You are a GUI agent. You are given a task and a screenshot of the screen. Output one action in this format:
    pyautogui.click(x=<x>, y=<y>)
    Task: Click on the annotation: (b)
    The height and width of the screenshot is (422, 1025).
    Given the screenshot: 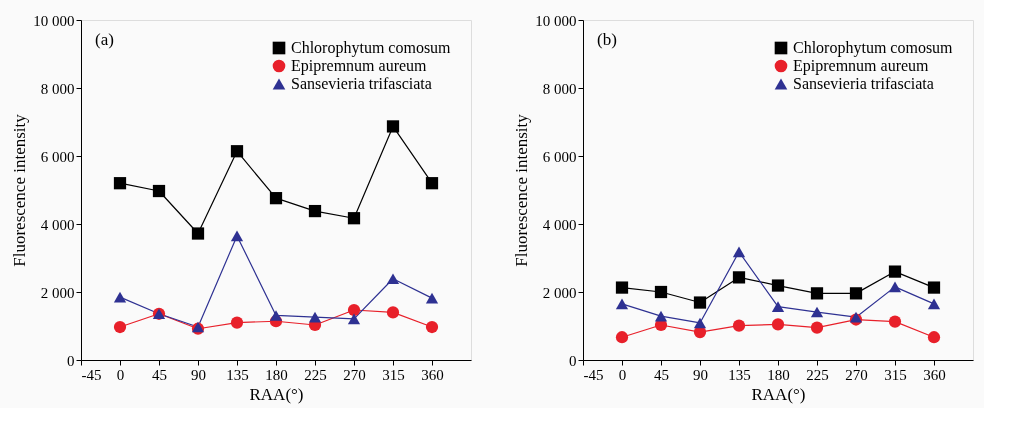 What is the action you would take?
    pyautogui.click(x=607, y=39)
    